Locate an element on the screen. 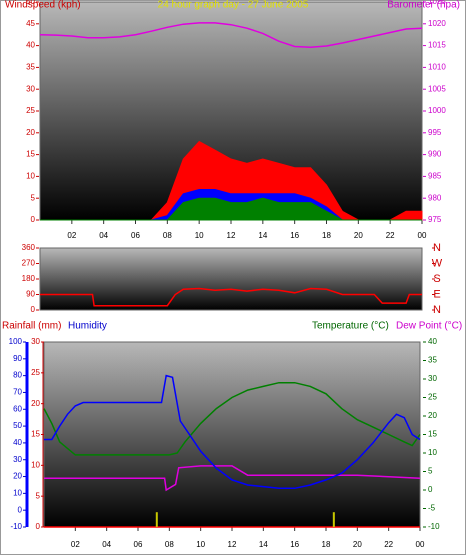 The height and width of the screenshot is (555, 466). y2-tick-label: 15 is located at coordinates (432, 434).